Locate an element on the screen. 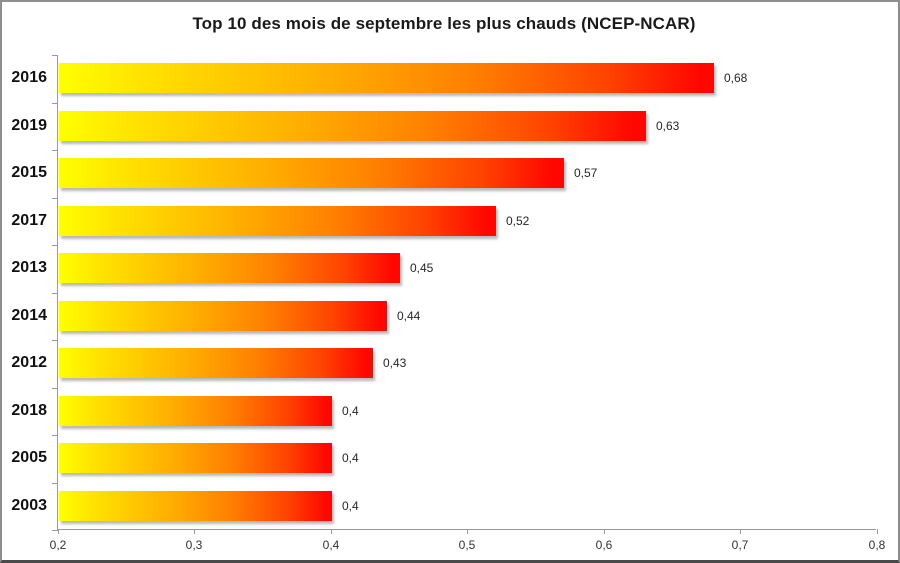 The image size is (900, 563). value-label: 0,45 is located at coordinates (422, 268).